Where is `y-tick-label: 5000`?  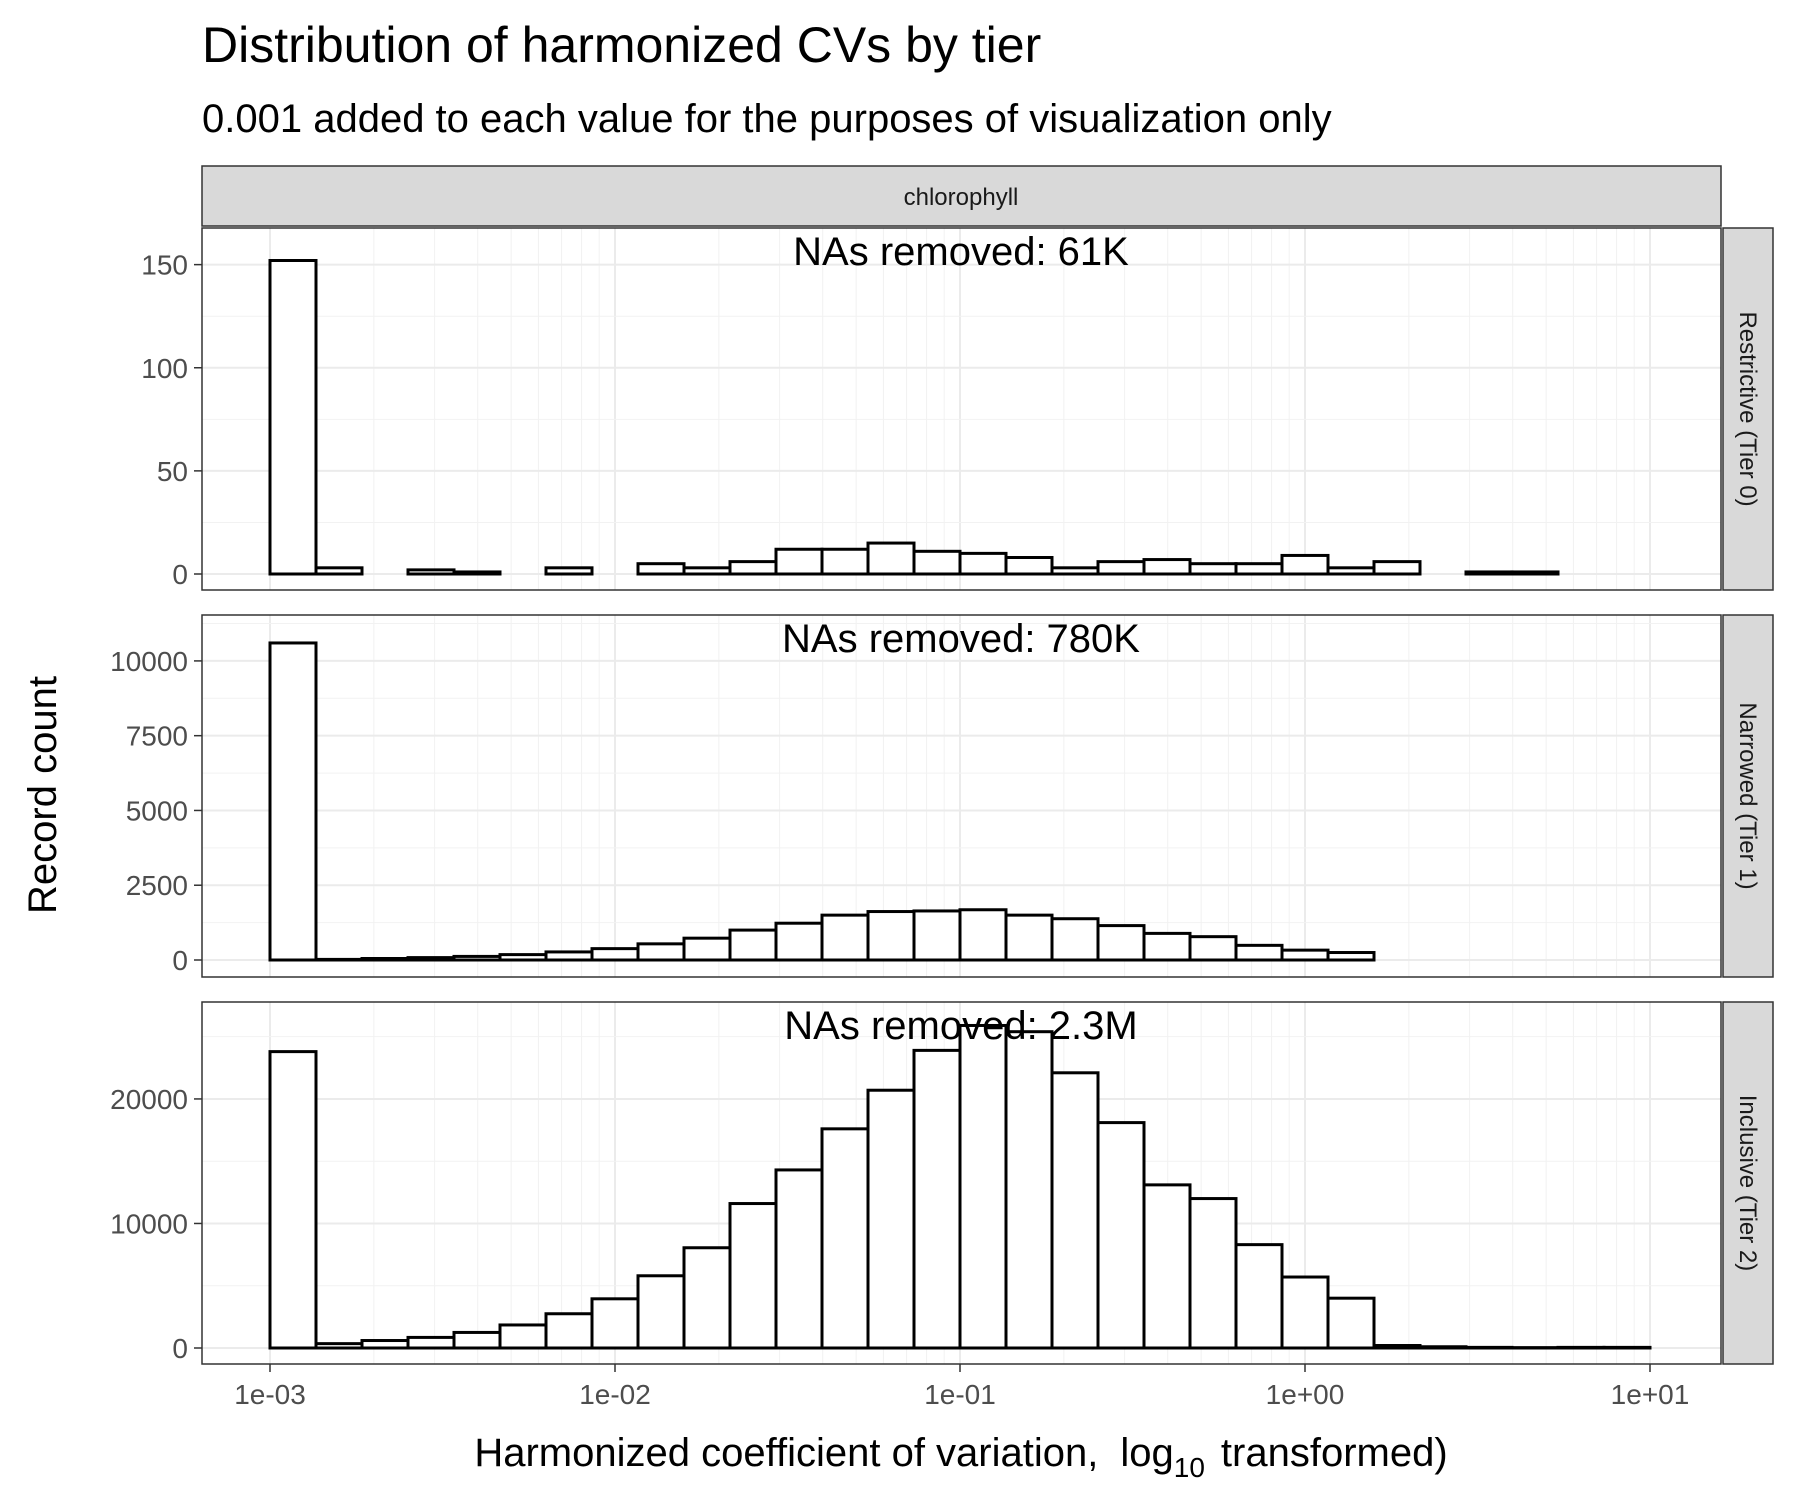
y-tick-label: 5000 is located at coordinates (157, 810).